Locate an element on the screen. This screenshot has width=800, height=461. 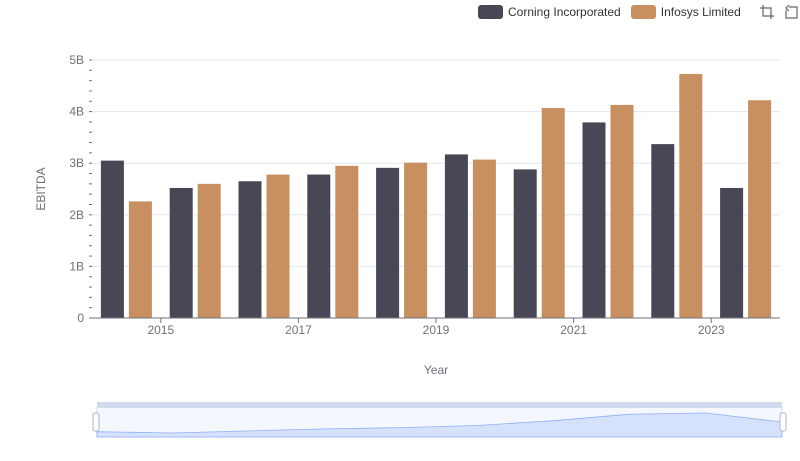
datazoom-right-handle is located at coordinates (783, 422).